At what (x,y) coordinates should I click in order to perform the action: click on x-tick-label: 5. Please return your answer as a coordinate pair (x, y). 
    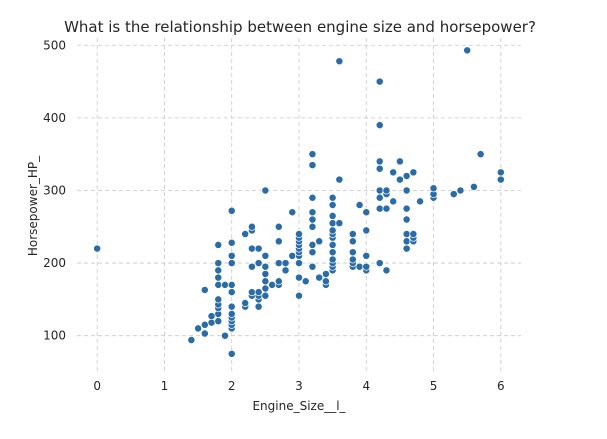
    Looking at the image, I should click on (434, 386).